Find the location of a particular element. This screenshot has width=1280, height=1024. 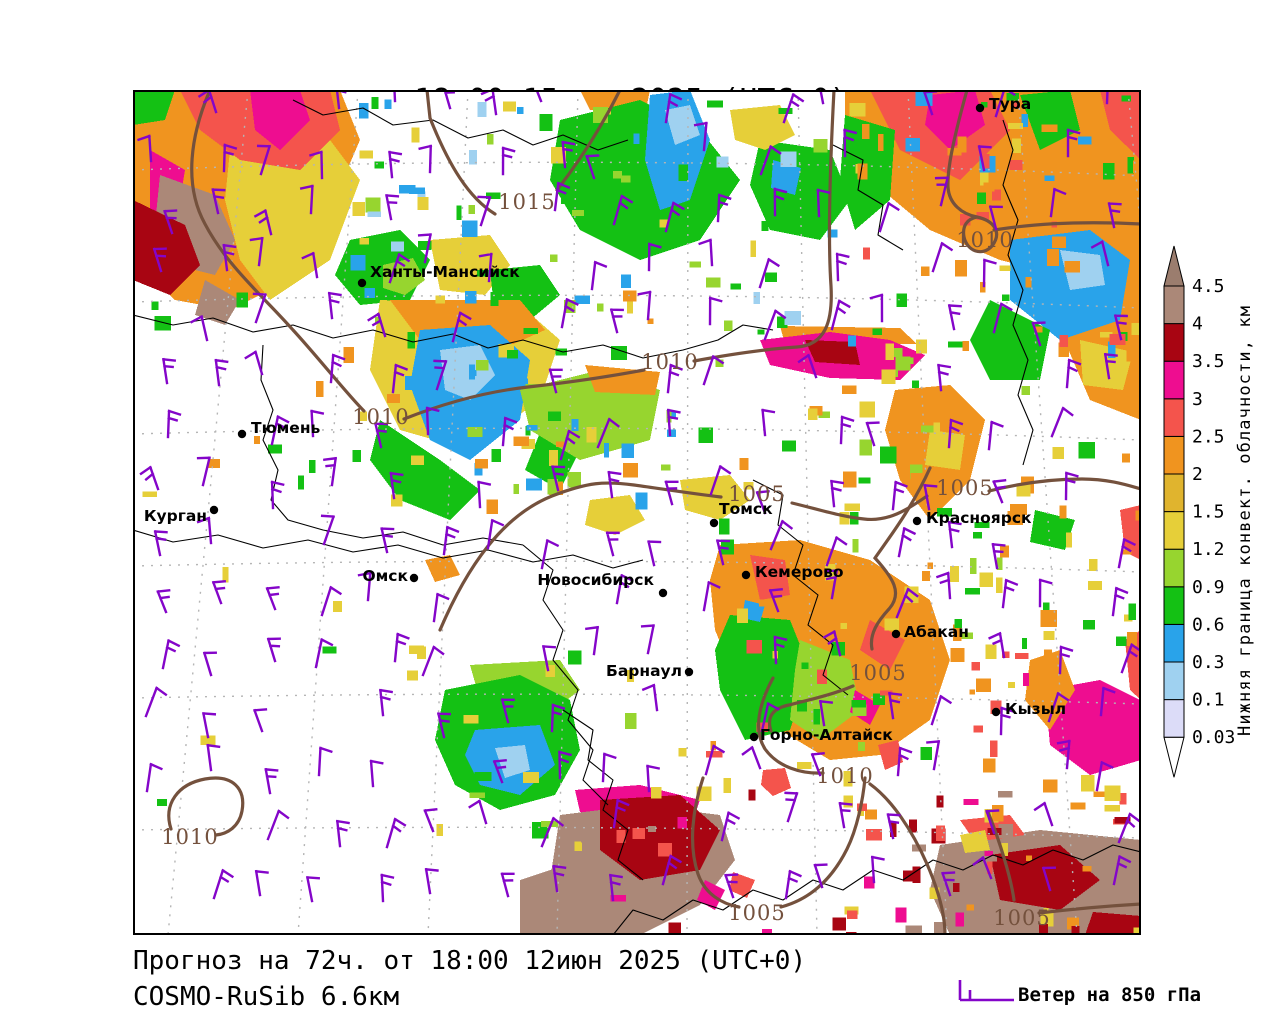

legend-tick-label: 0.1 is located at coordinates (1208, 700).